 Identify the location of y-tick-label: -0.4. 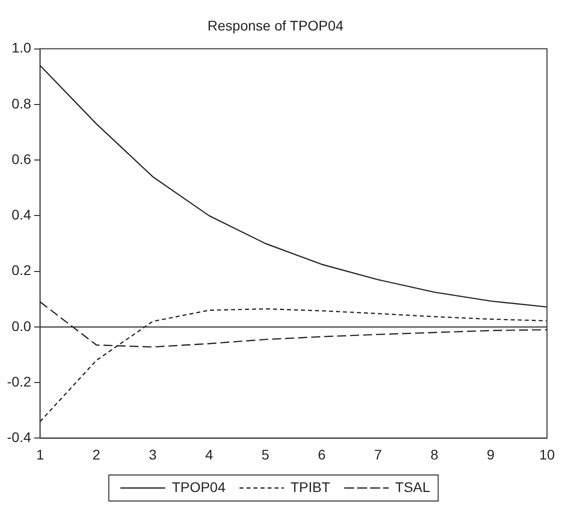
(19, 437).